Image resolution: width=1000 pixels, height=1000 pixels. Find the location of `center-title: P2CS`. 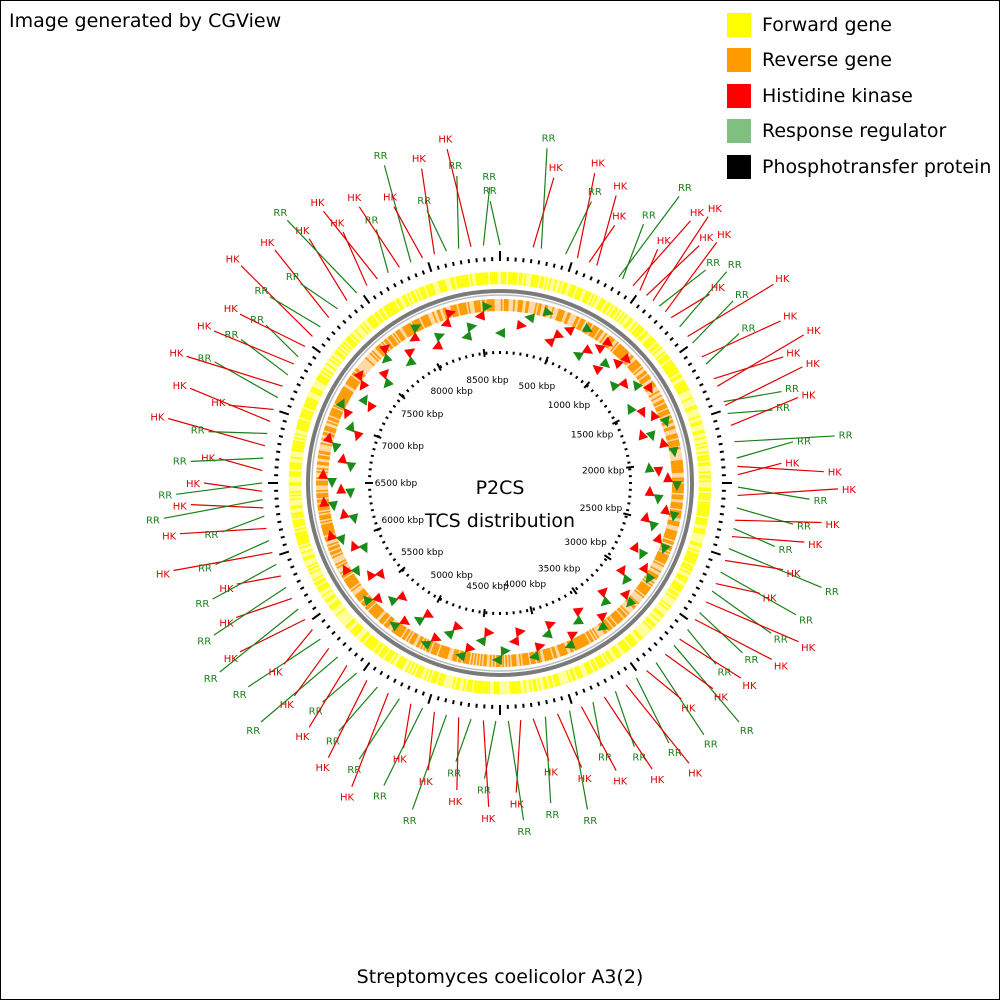

center-title: P2CS is located at coordinates (500, 488).